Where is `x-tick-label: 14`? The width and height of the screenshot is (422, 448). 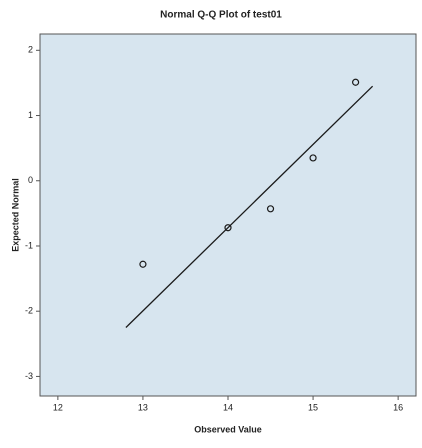 x-tick-label: 14 is located at coordinates (228, 407).